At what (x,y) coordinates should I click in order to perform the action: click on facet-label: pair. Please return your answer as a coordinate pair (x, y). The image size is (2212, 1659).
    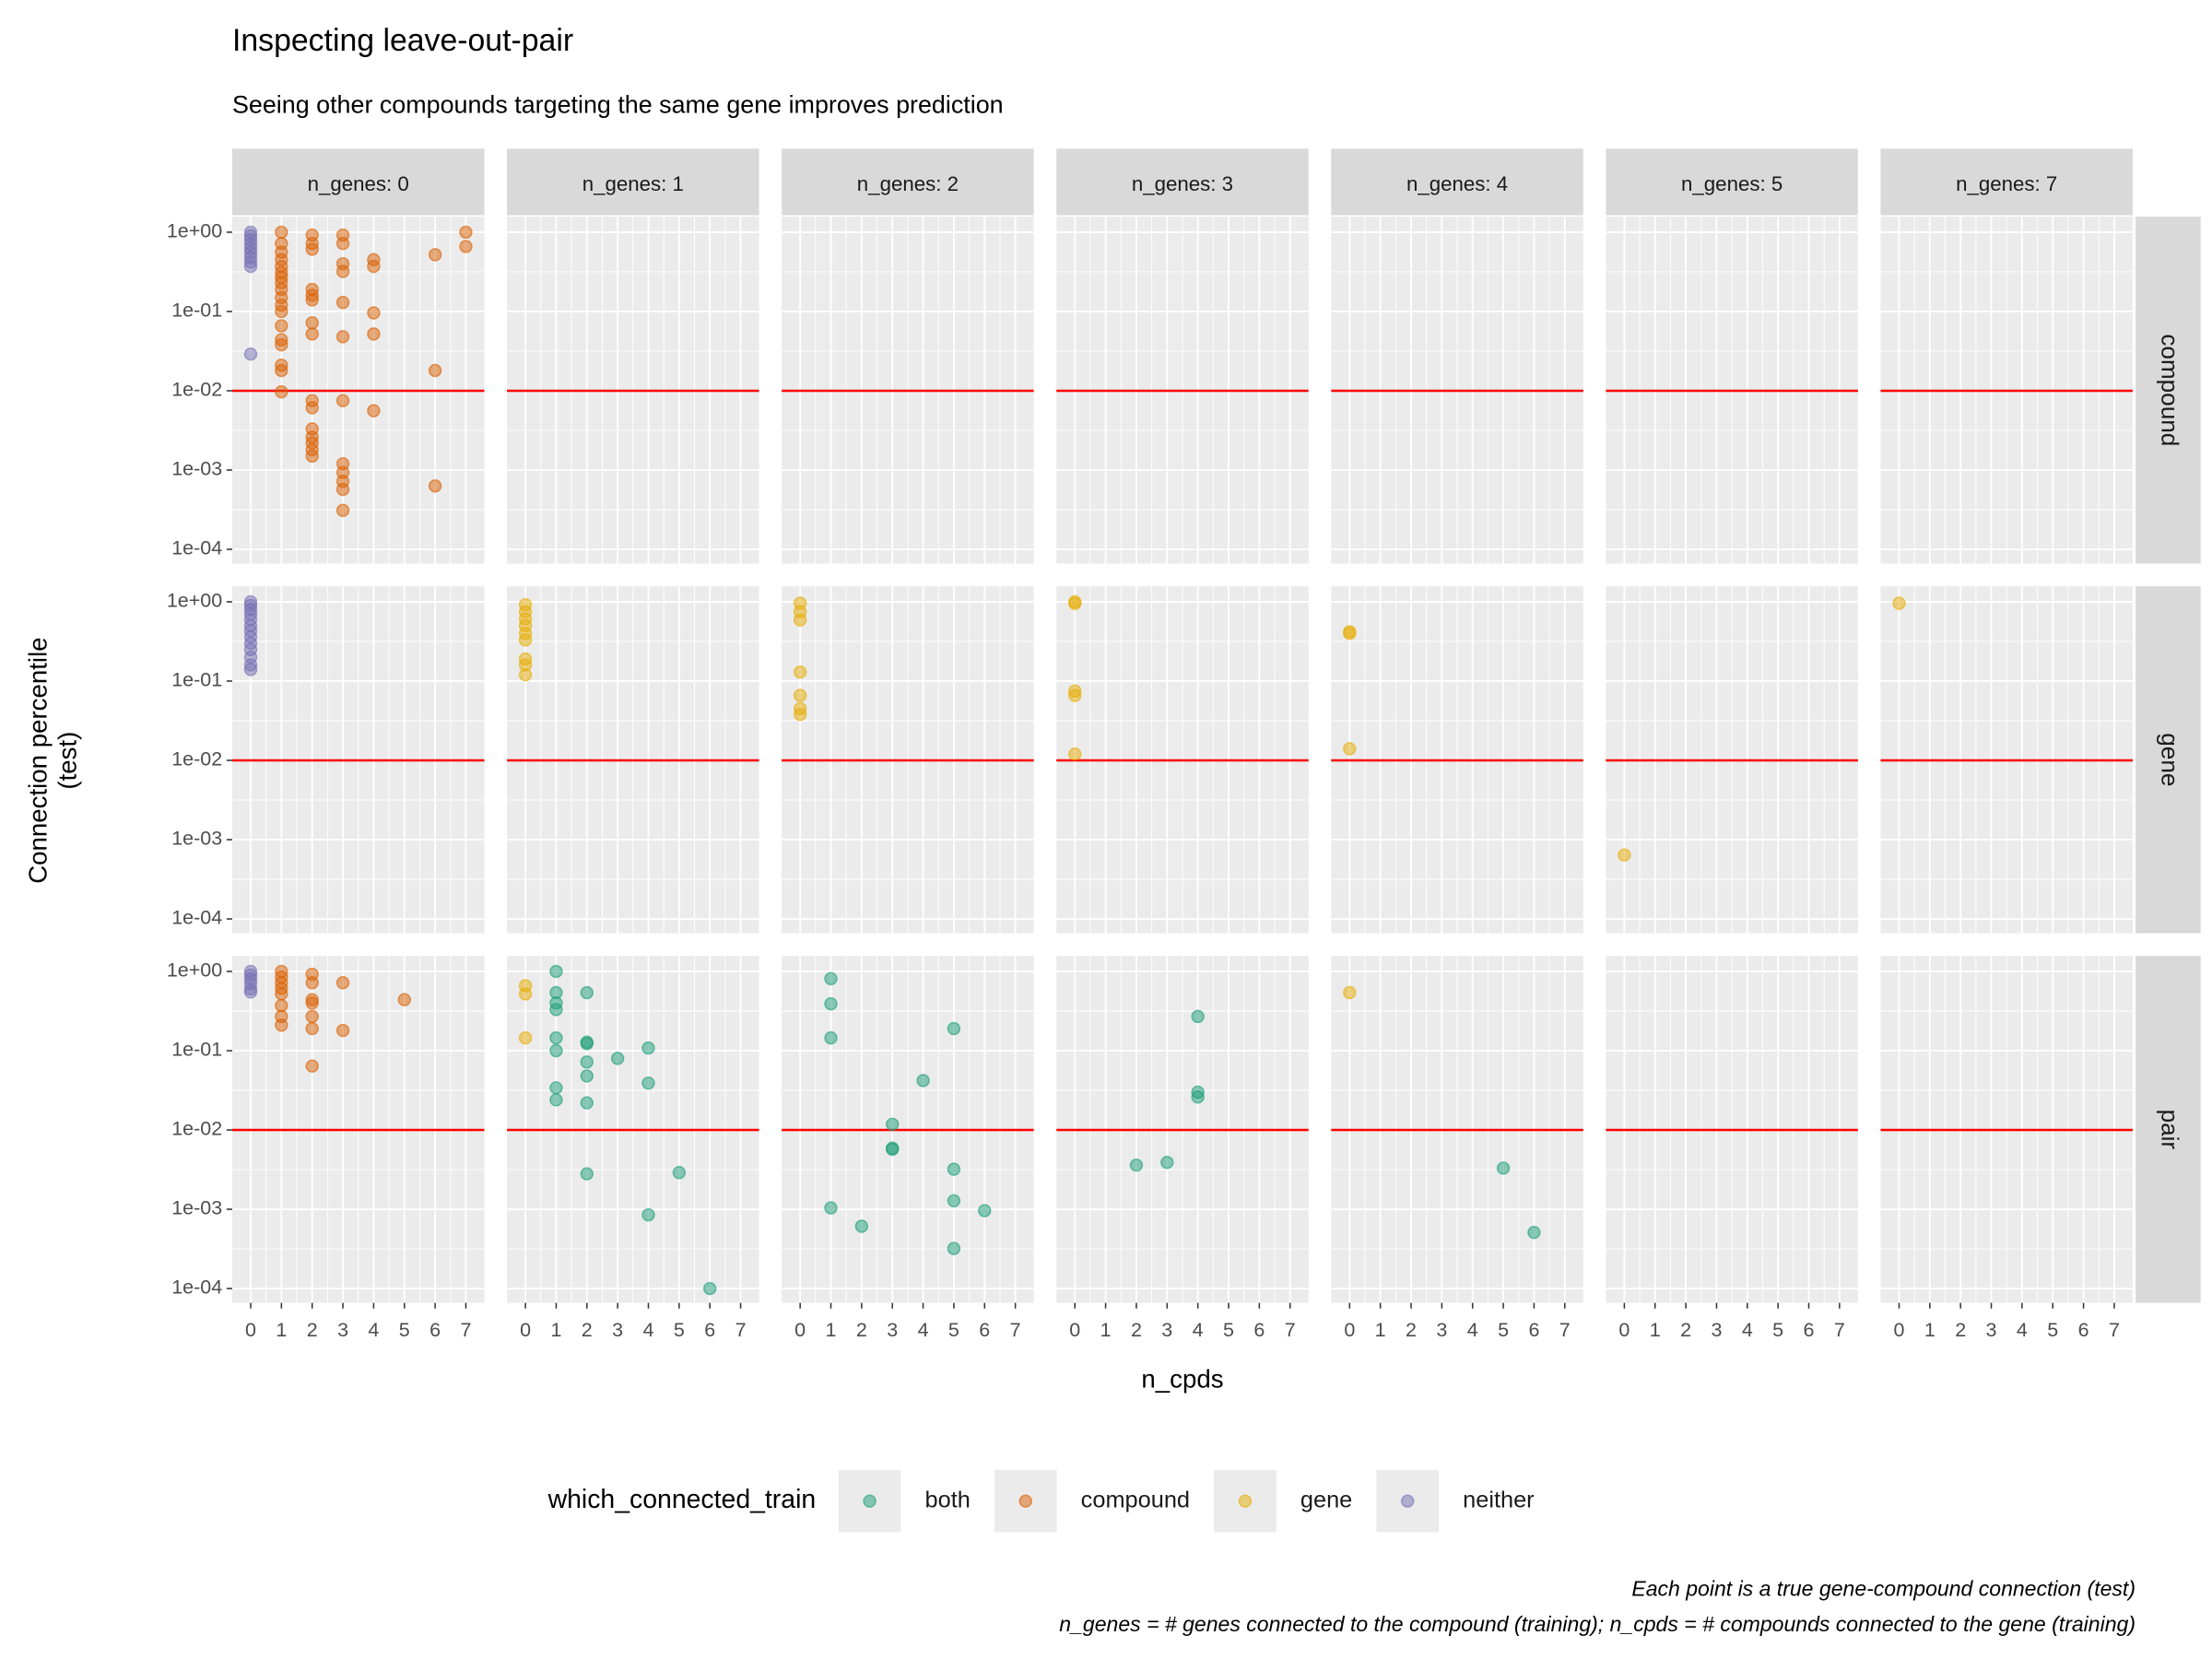
    Looking at the image, I should click on (2169, 1130).